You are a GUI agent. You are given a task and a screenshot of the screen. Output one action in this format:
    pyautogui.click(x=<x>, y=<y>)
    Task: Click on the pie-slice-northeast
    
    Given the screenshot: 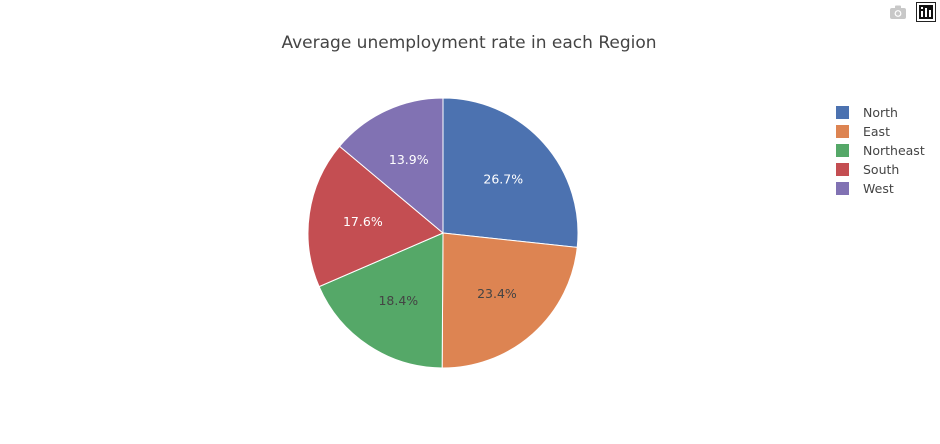 What is the action you would take?
    pyautogui.click(x=381, y=300)
    